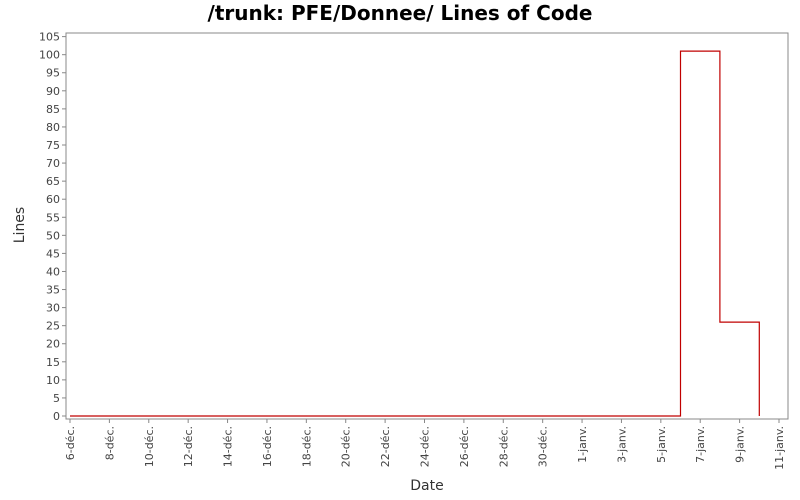  I want to click on y-tick-label: 40, so click(53, 271).